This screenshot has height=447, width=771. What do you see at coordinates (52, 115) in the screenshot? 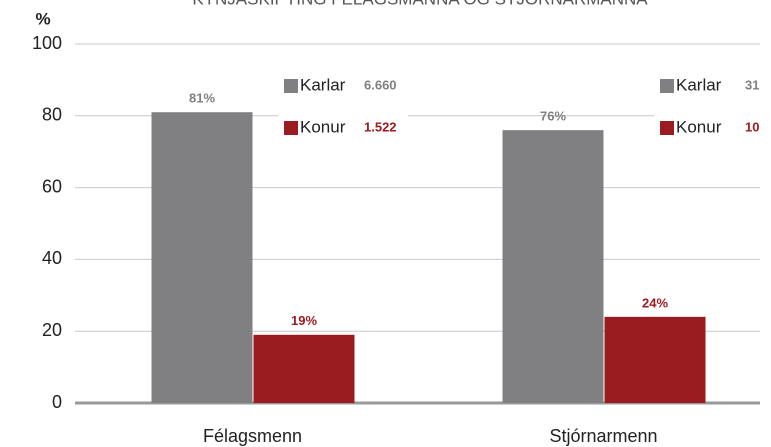
I see `y-tick-label: 80` at bounding box center [52, 115].